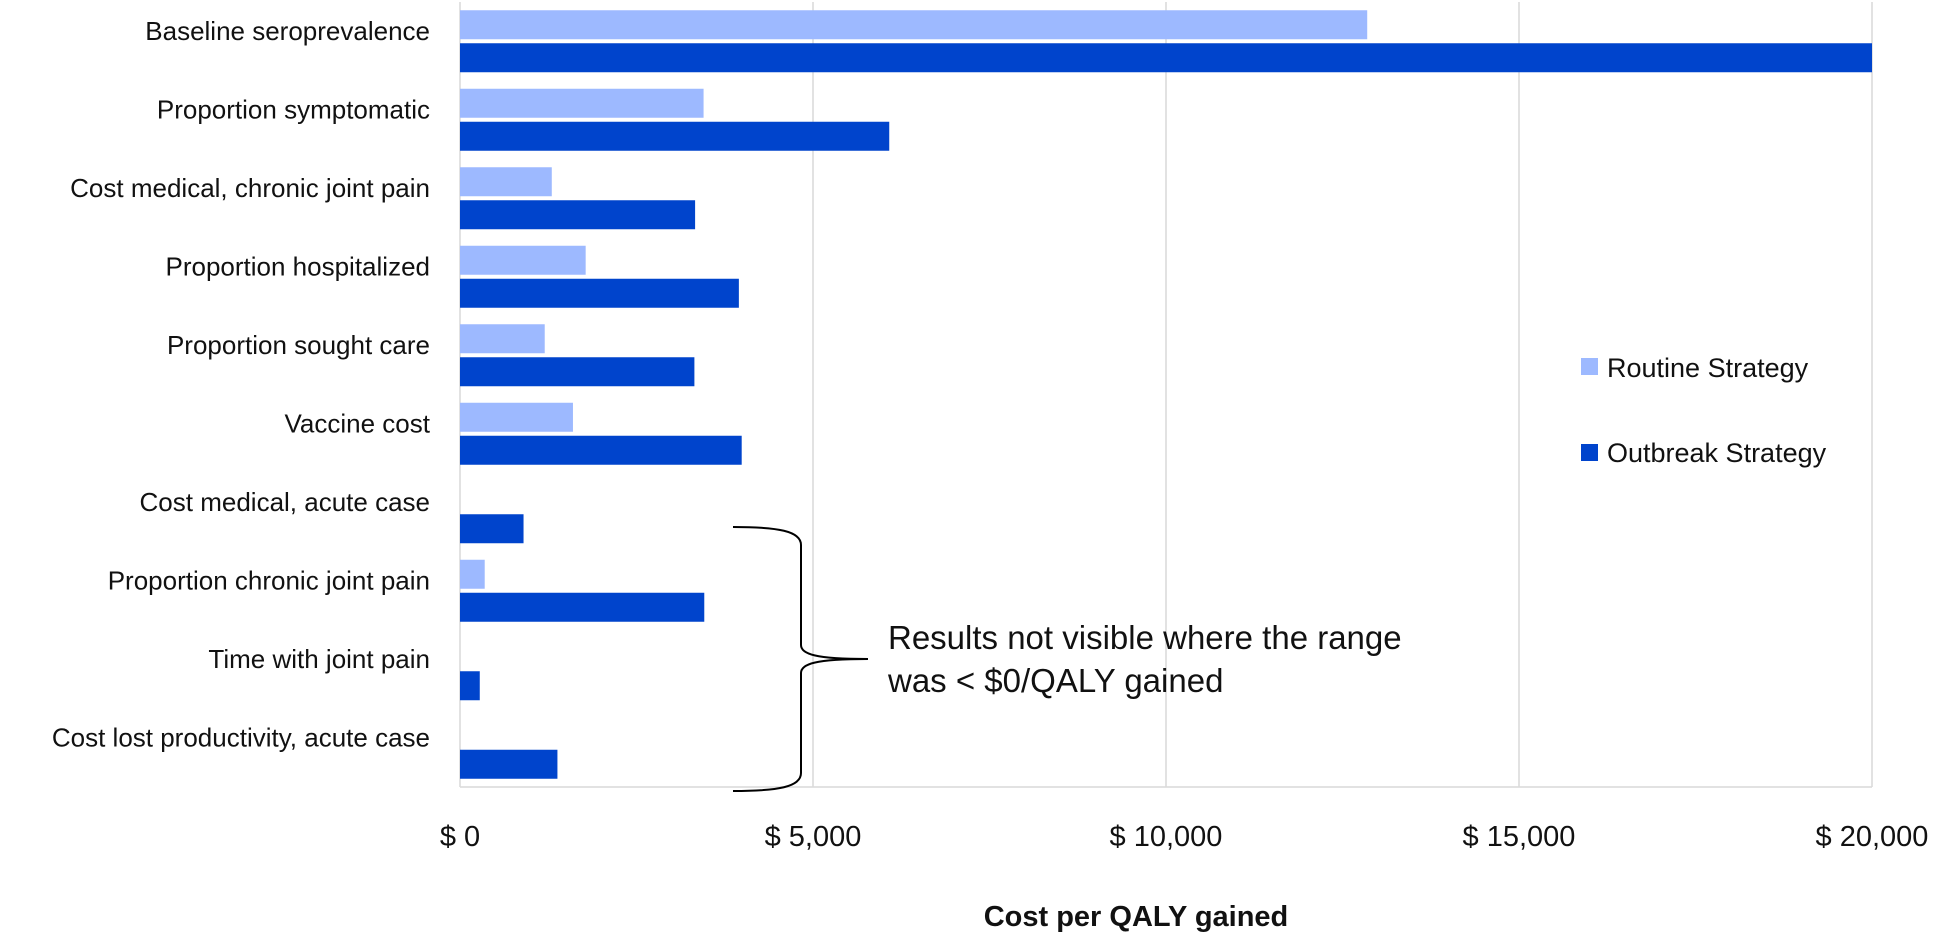 The image size is (1936, 938). Describe the element at coordinates (460, 837) in the screenshot. I see `x-tick-label: $ 0` at that location.